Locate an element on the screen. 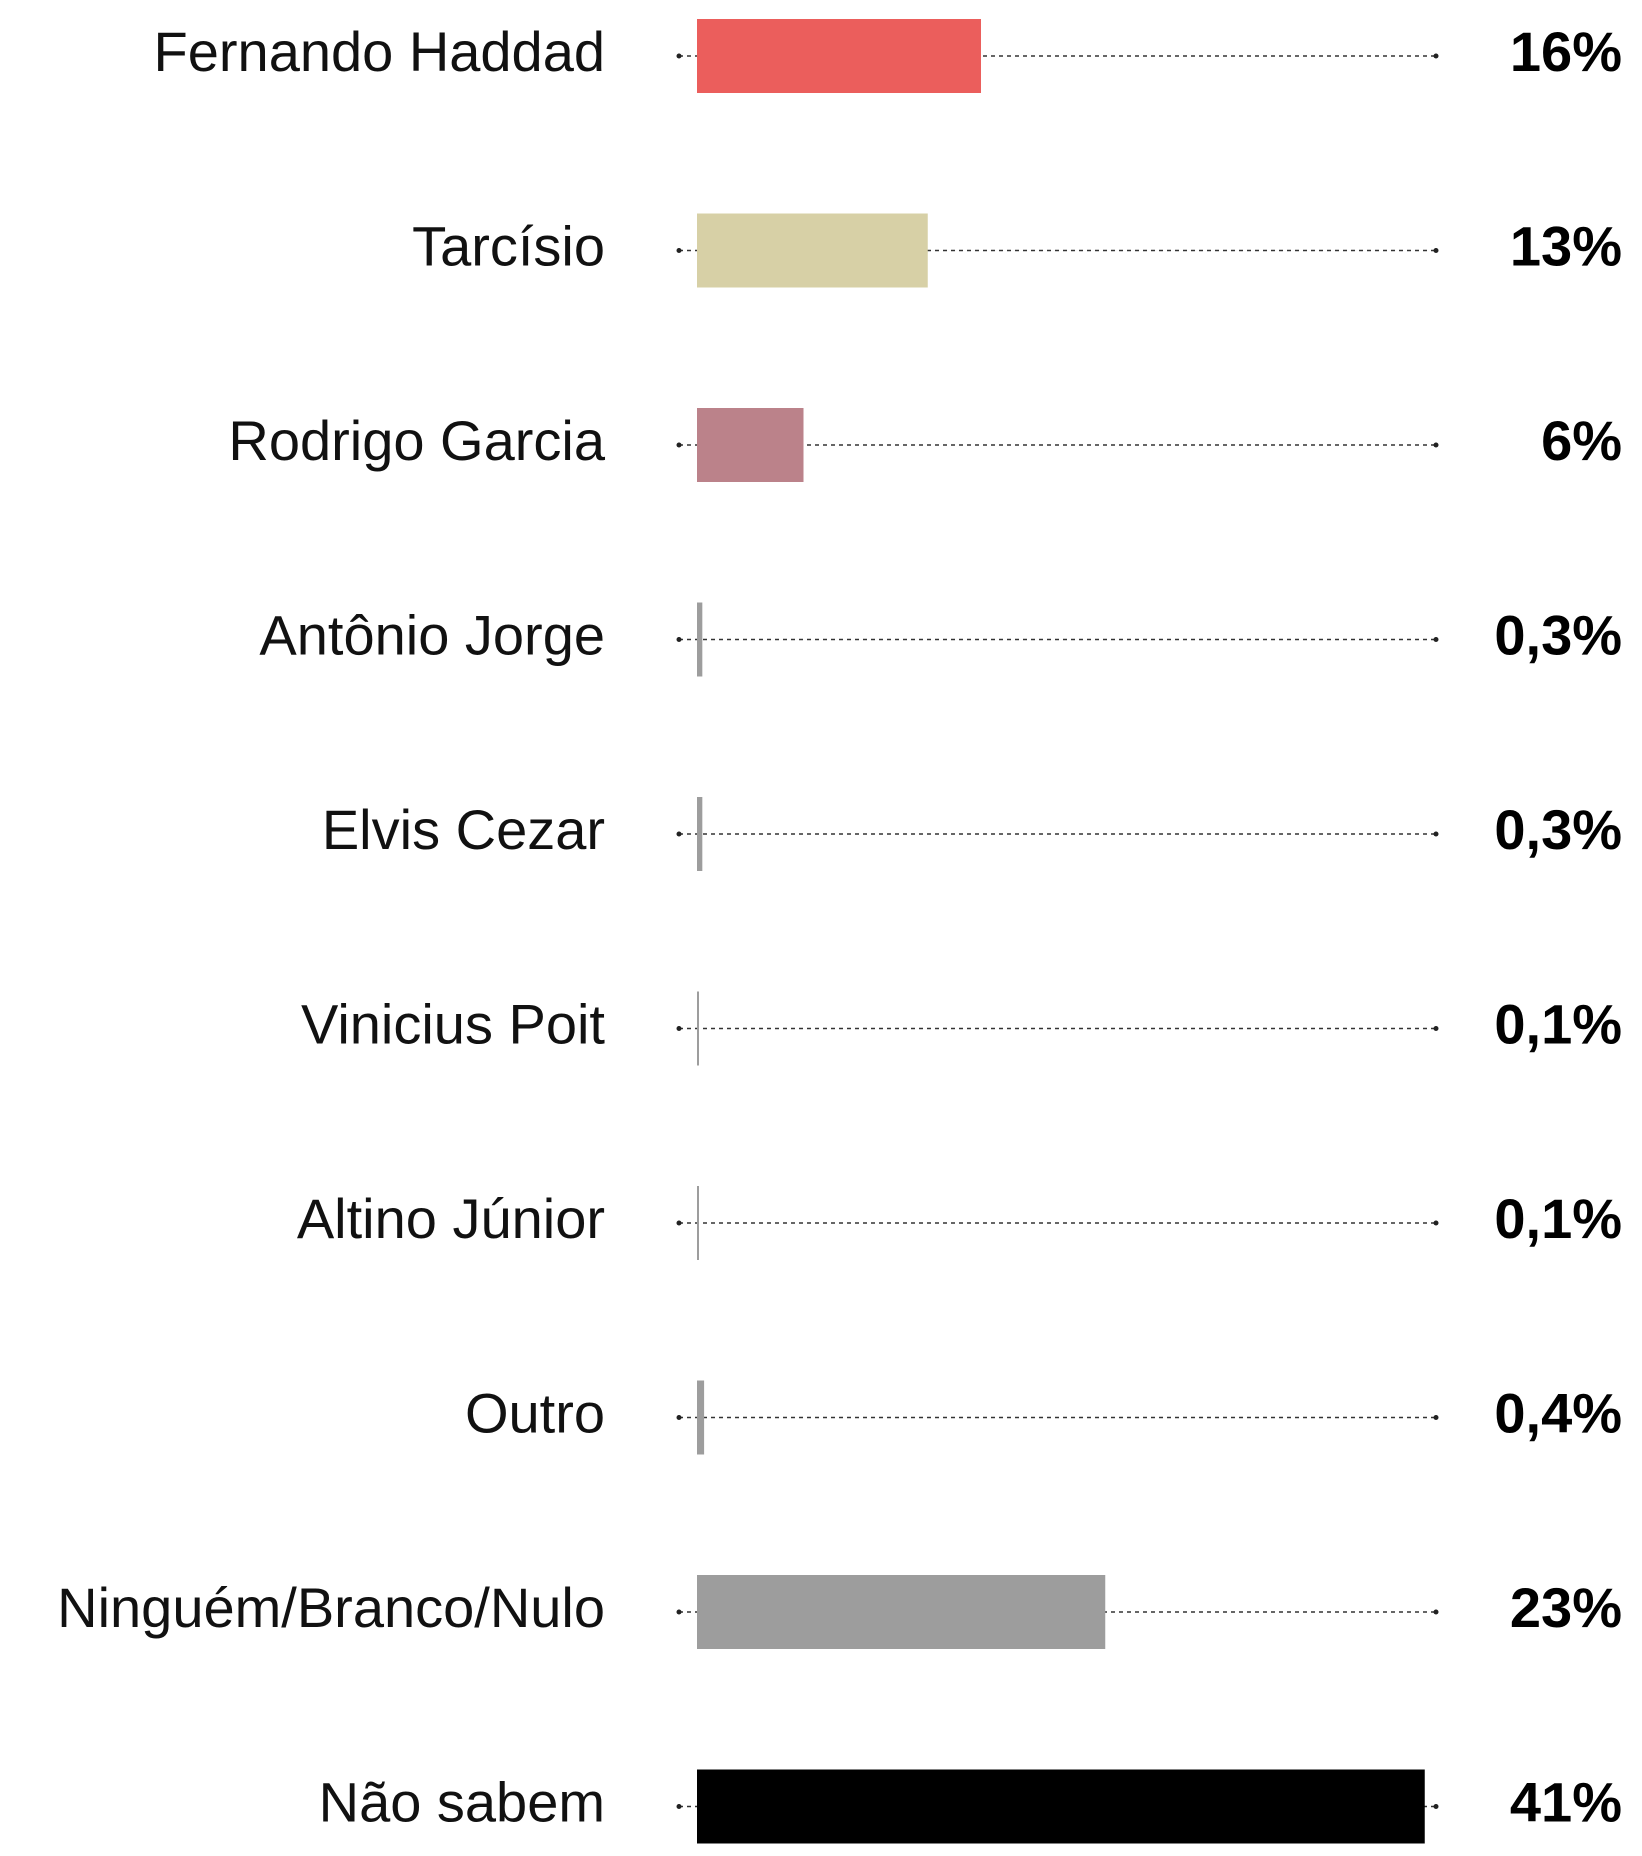  category-label: Rodrigo Garcia is located at coordinates (416, 440).